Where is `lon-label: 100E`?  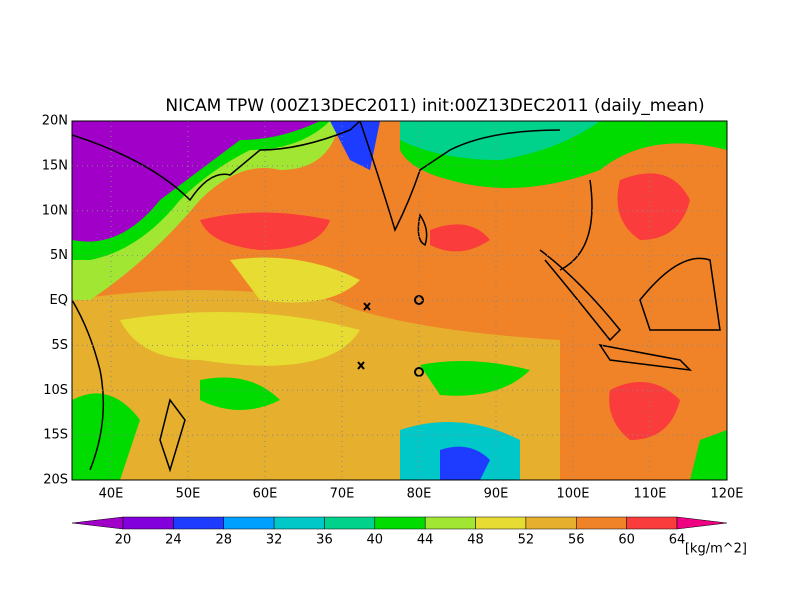 lon-label: 100E is located at coordinates (572, 494).